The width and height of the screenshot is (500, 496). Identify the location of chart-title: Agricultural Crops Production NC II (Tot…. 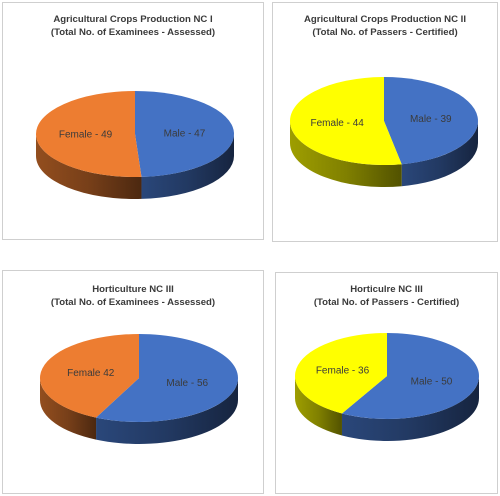
(385, 26).